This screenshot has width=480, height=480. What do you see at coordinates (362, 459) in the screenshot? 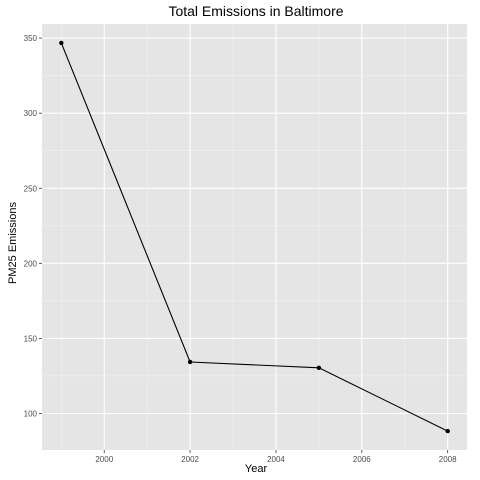
I see `x-tick-label: 2006` at bounding box center [362, 459].